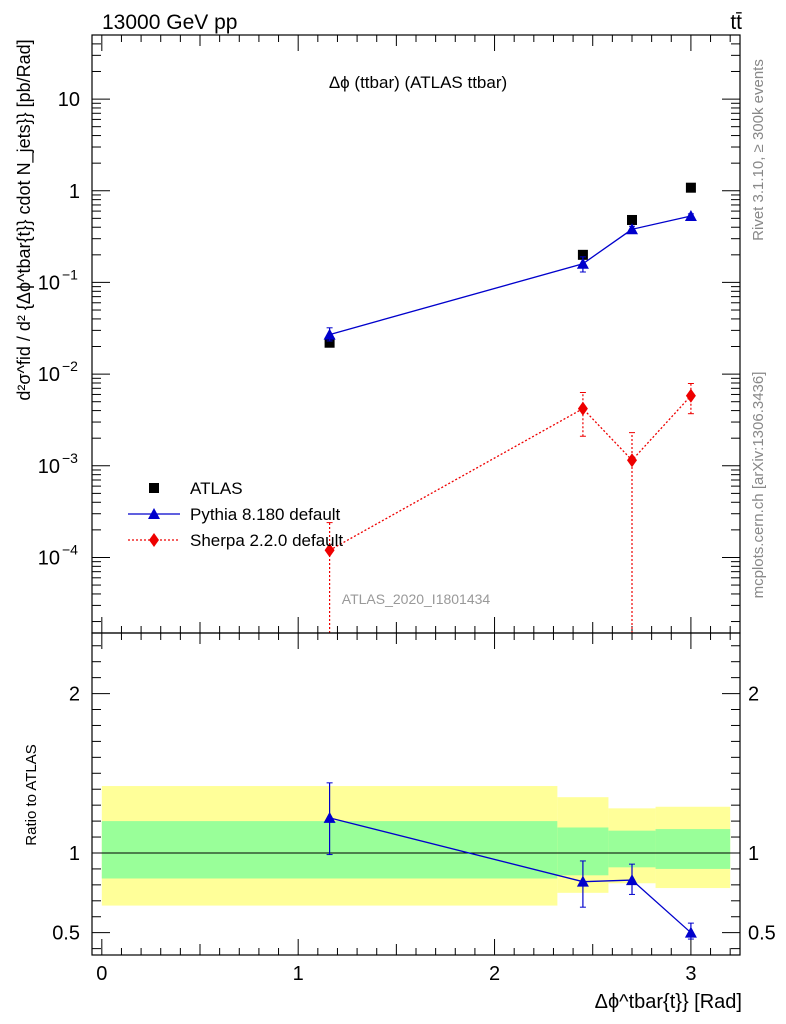 Image resolution: width=786 pixels, height=1024 pixels. Describe the element at coordinates (265, 514) in the screenshot. I see `legend-label: Pythia 8.180 default` at that location.